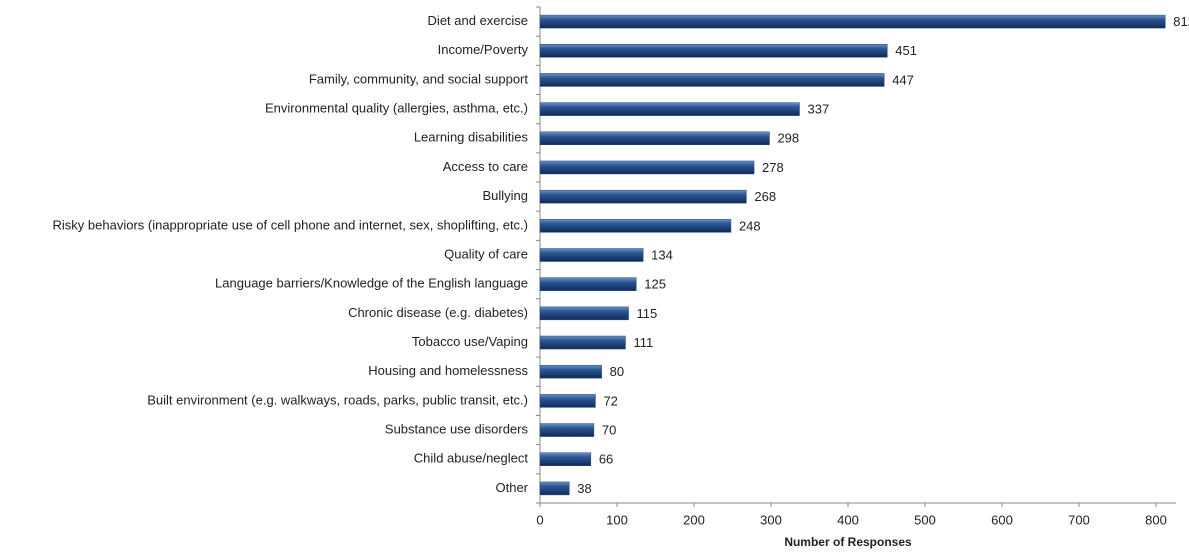 This screenshot has width=1189, height=554. Describe the element at coordinates (925, 519) in the screenshot. I see `x-tick-label: 500` at that location.